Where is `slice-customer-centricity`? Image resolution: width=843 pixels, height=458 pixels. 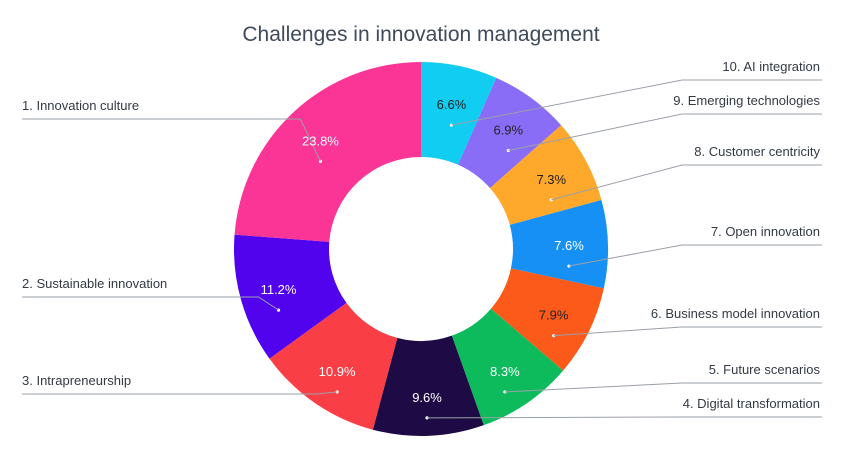
slice-customer-centricity is located at coordinates (545, 175).